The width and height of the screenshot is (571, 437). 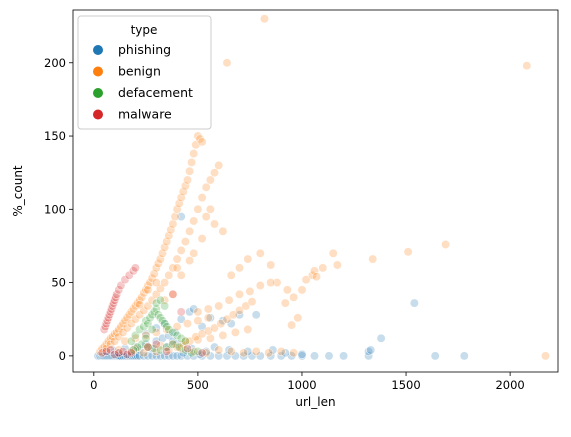 What do you see at coordinates (315, 402) in the screenshot?
I see `x-axis-label: url_len` at bounding box center [315, 402].